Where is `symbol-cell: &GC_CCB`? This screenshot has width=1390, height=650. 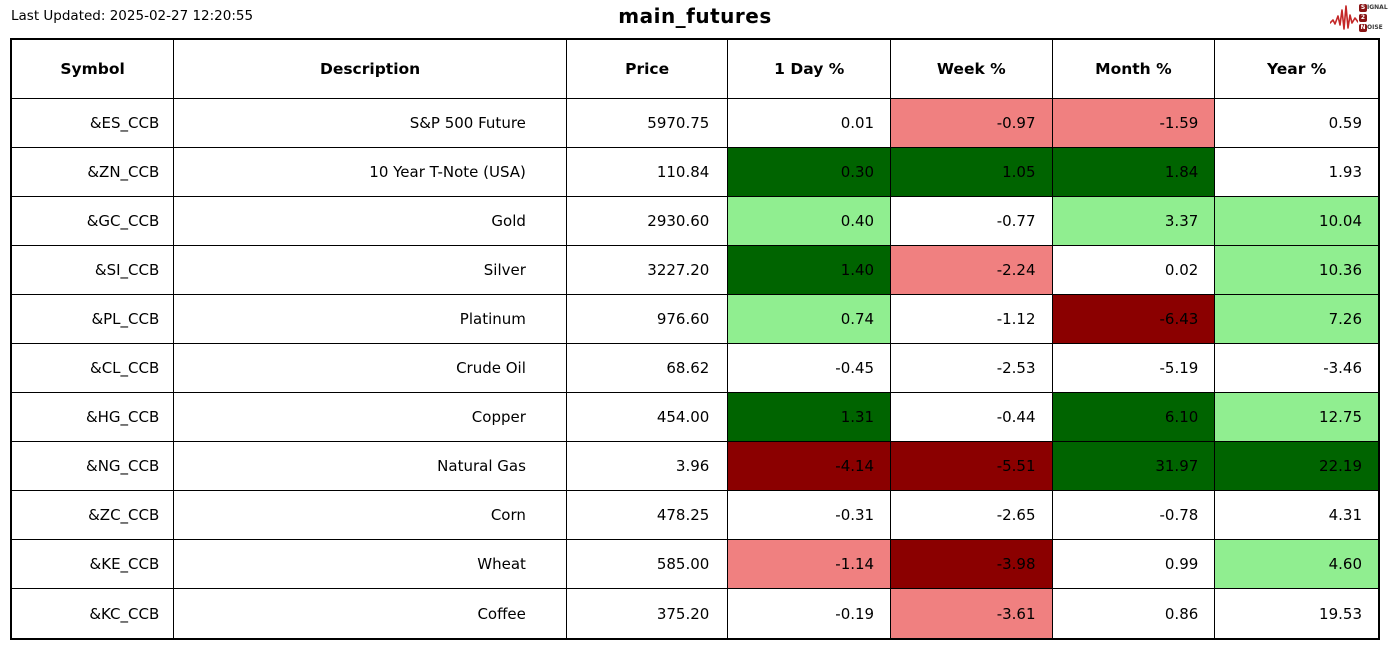 symbol-cell: &GC_CCB is located at coordinates (92, 221).